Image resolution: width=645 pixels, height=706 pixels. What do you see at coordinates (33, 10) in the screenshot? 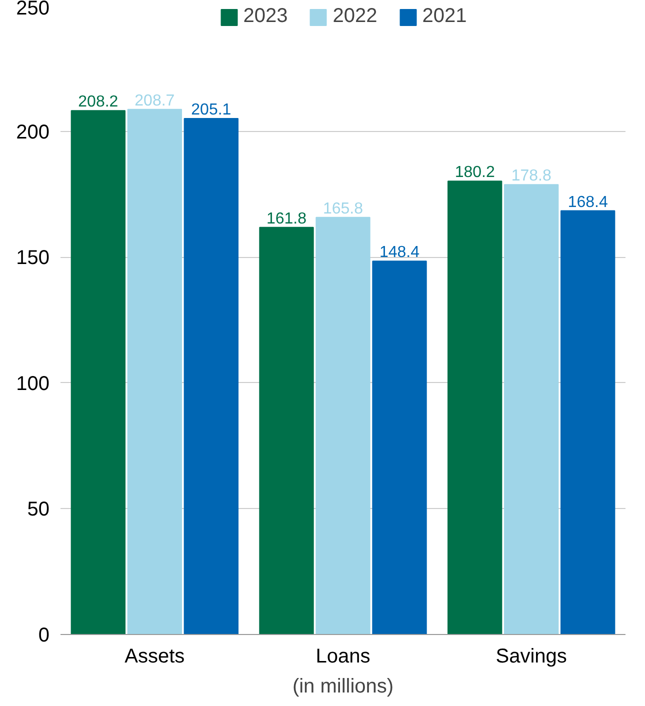
I see `y-tick-label: 250` at bounding box center [33, 10].